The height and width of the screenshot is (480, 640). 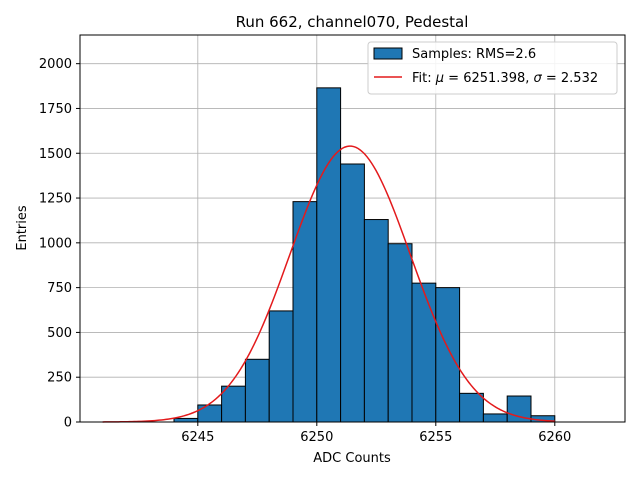 I want to click on legend-box, so click(x=492, y=68).